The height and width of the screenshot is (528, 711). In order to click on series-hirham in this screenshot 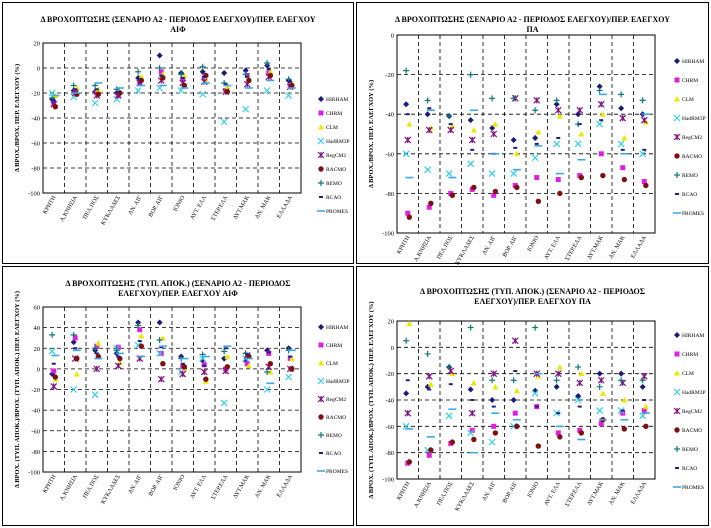, I will do `click(524, 113)`.